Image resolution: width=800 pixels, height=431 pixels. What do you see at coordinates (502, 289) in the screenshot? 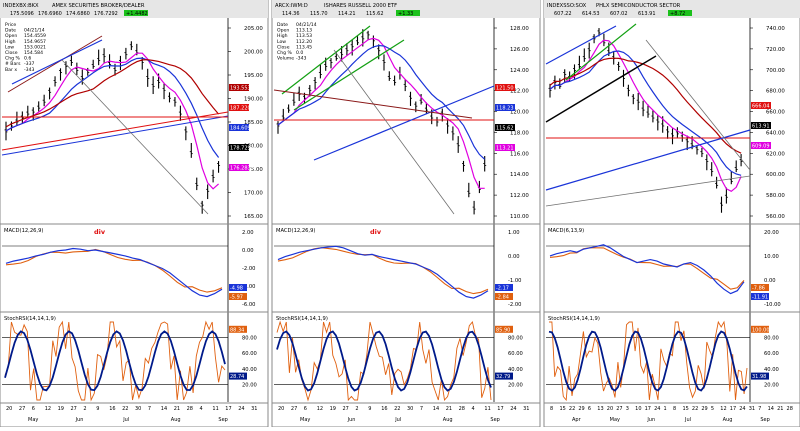
I see `macd-tag-label: -2.17` at bounding box center [502, 289].